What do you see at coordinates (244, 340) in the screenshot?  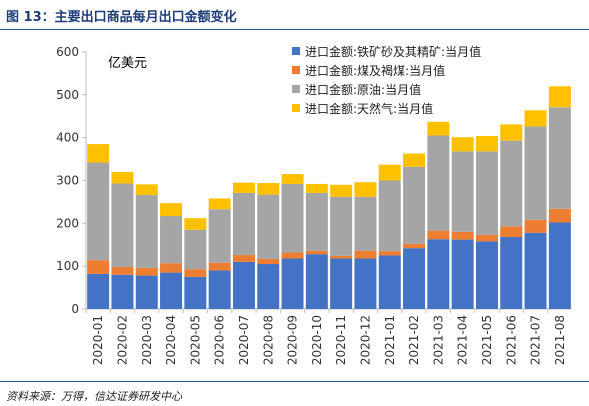 I see `x-tick-label: 2020-07` at bounding box center [244, 340].